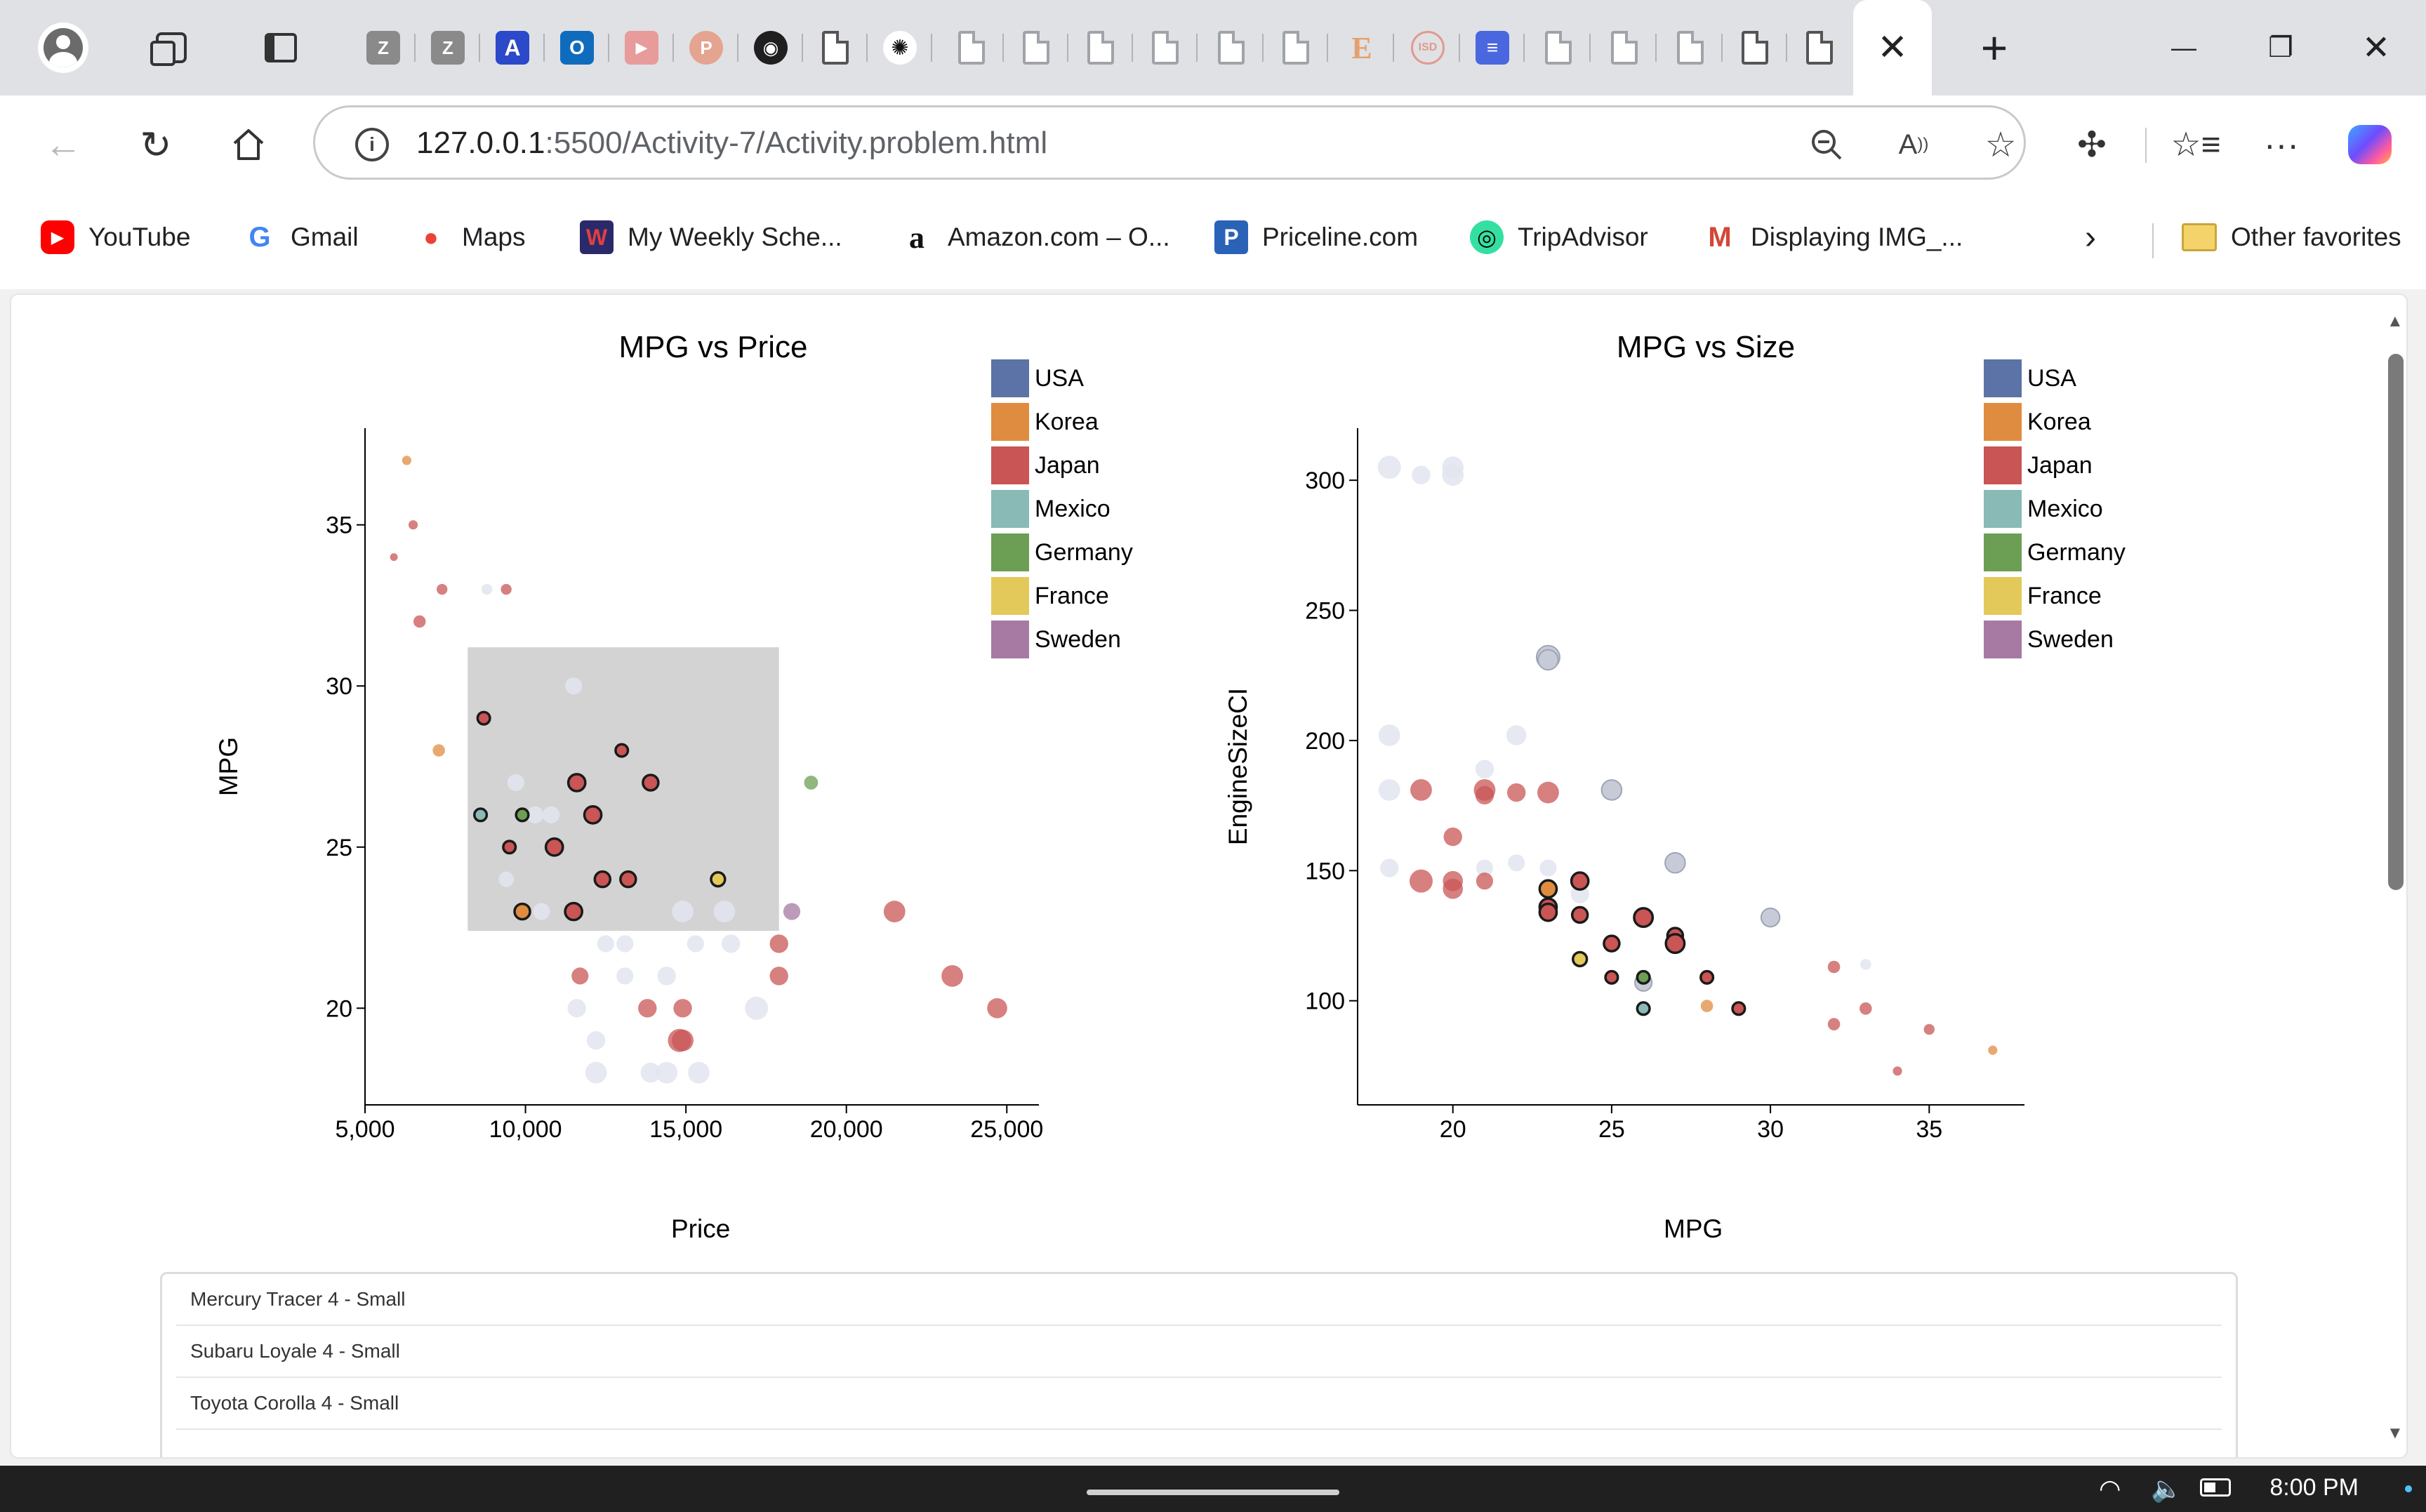  What do you see at coordinates (2215, 1485) in the screenshot?
I see `battery-icon` at bounding box center [2215, 1485].